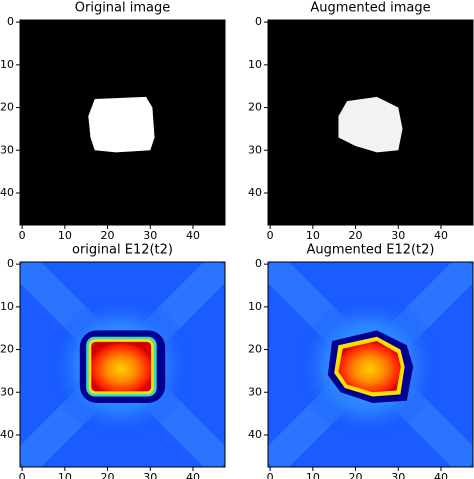 This screenshot has height=479, width=474. I want to click on panel-title: original E12(t2), so click(122, 250).